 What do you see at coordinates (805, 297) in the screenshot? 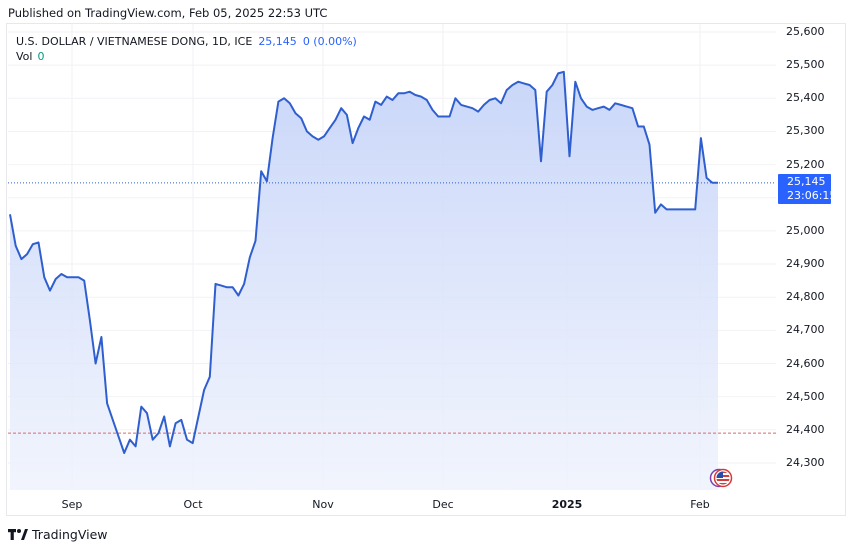
I see `y-axis-label: 24,800` at bounding box center [805, 297].